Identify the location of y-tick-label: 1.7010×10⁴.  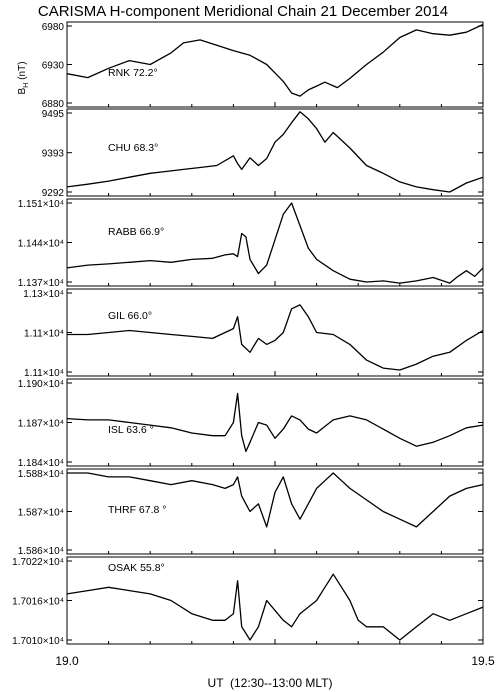
(38, 641).